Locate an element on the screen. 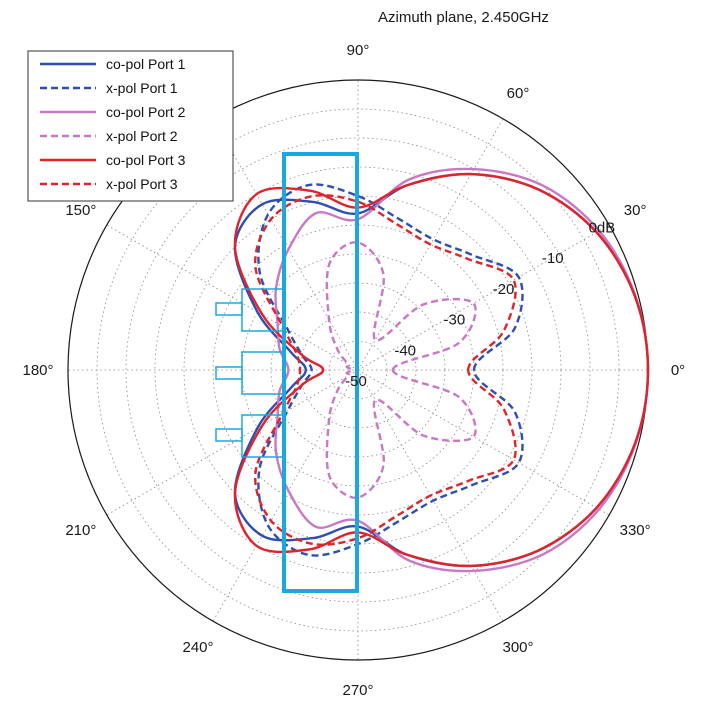 The width and height of the screenshot is (703, 708). angle-tick-label: 90° is located at coordinates (358, 50).